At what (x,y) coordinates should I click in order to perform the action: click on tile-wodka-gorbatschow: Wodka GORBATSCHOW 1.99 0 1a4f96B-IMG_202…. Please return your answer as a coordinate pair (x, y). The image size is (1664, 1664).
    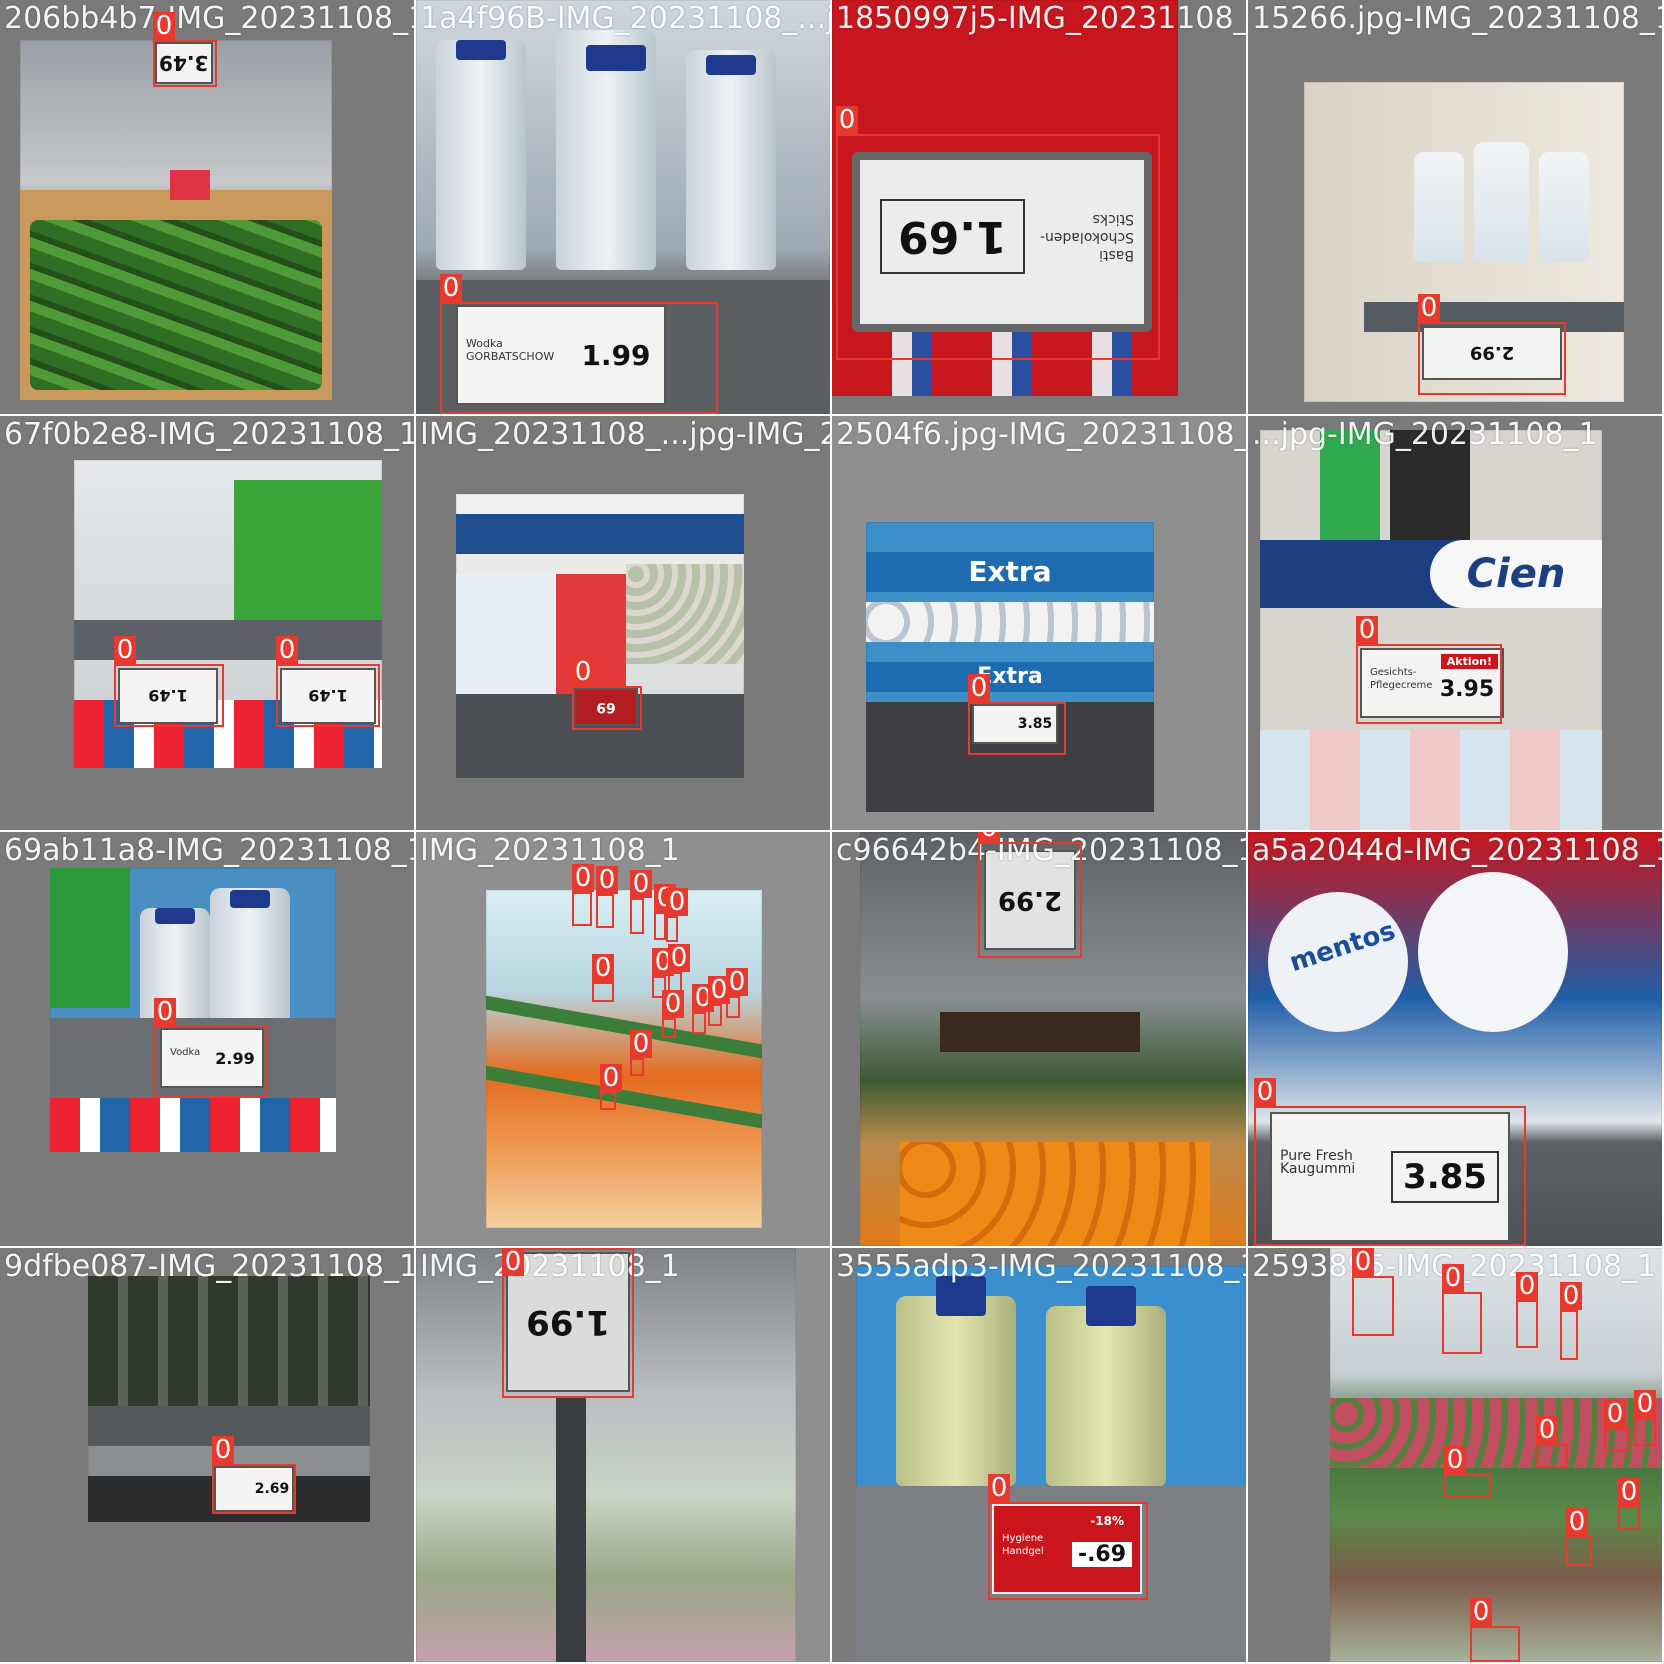
    Looking at the image, I should click on (624, 208).